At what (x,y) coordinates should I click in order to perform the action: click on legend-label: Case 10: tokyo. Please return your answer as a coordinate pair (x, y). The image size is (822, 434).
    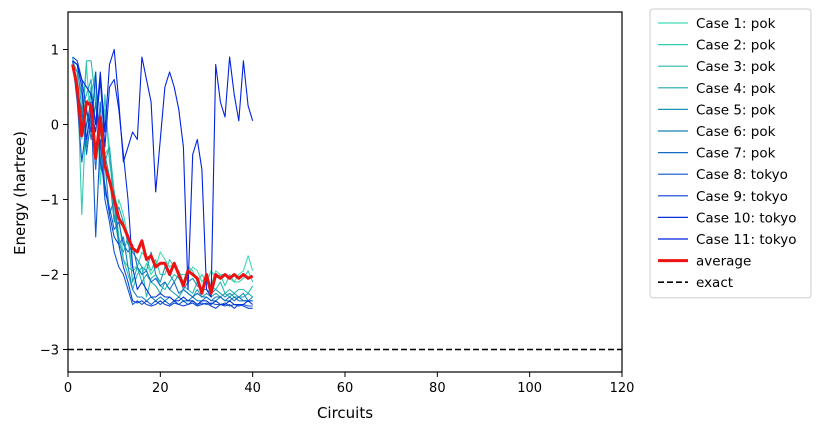
    Looking at the image, I should click on (746, 218).